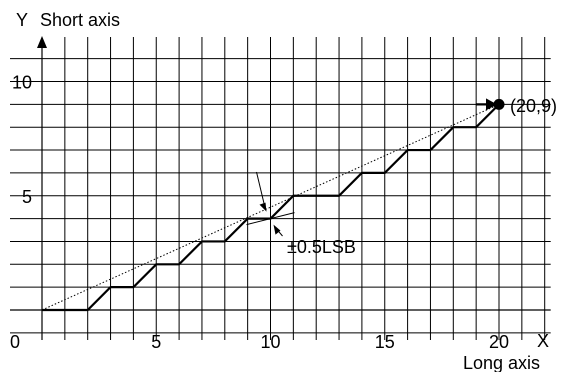 The image size is (574, 377). I want to click on x-axis-letter: X, so click(543, 341).